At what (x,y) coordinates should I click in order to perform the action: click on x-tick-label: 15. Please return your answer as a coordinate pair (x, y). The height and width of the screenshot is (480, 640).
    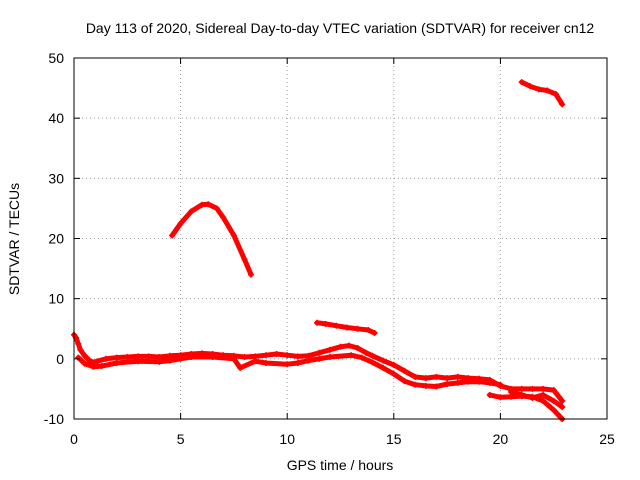
    Looking at the image, I should click on (394, 439).